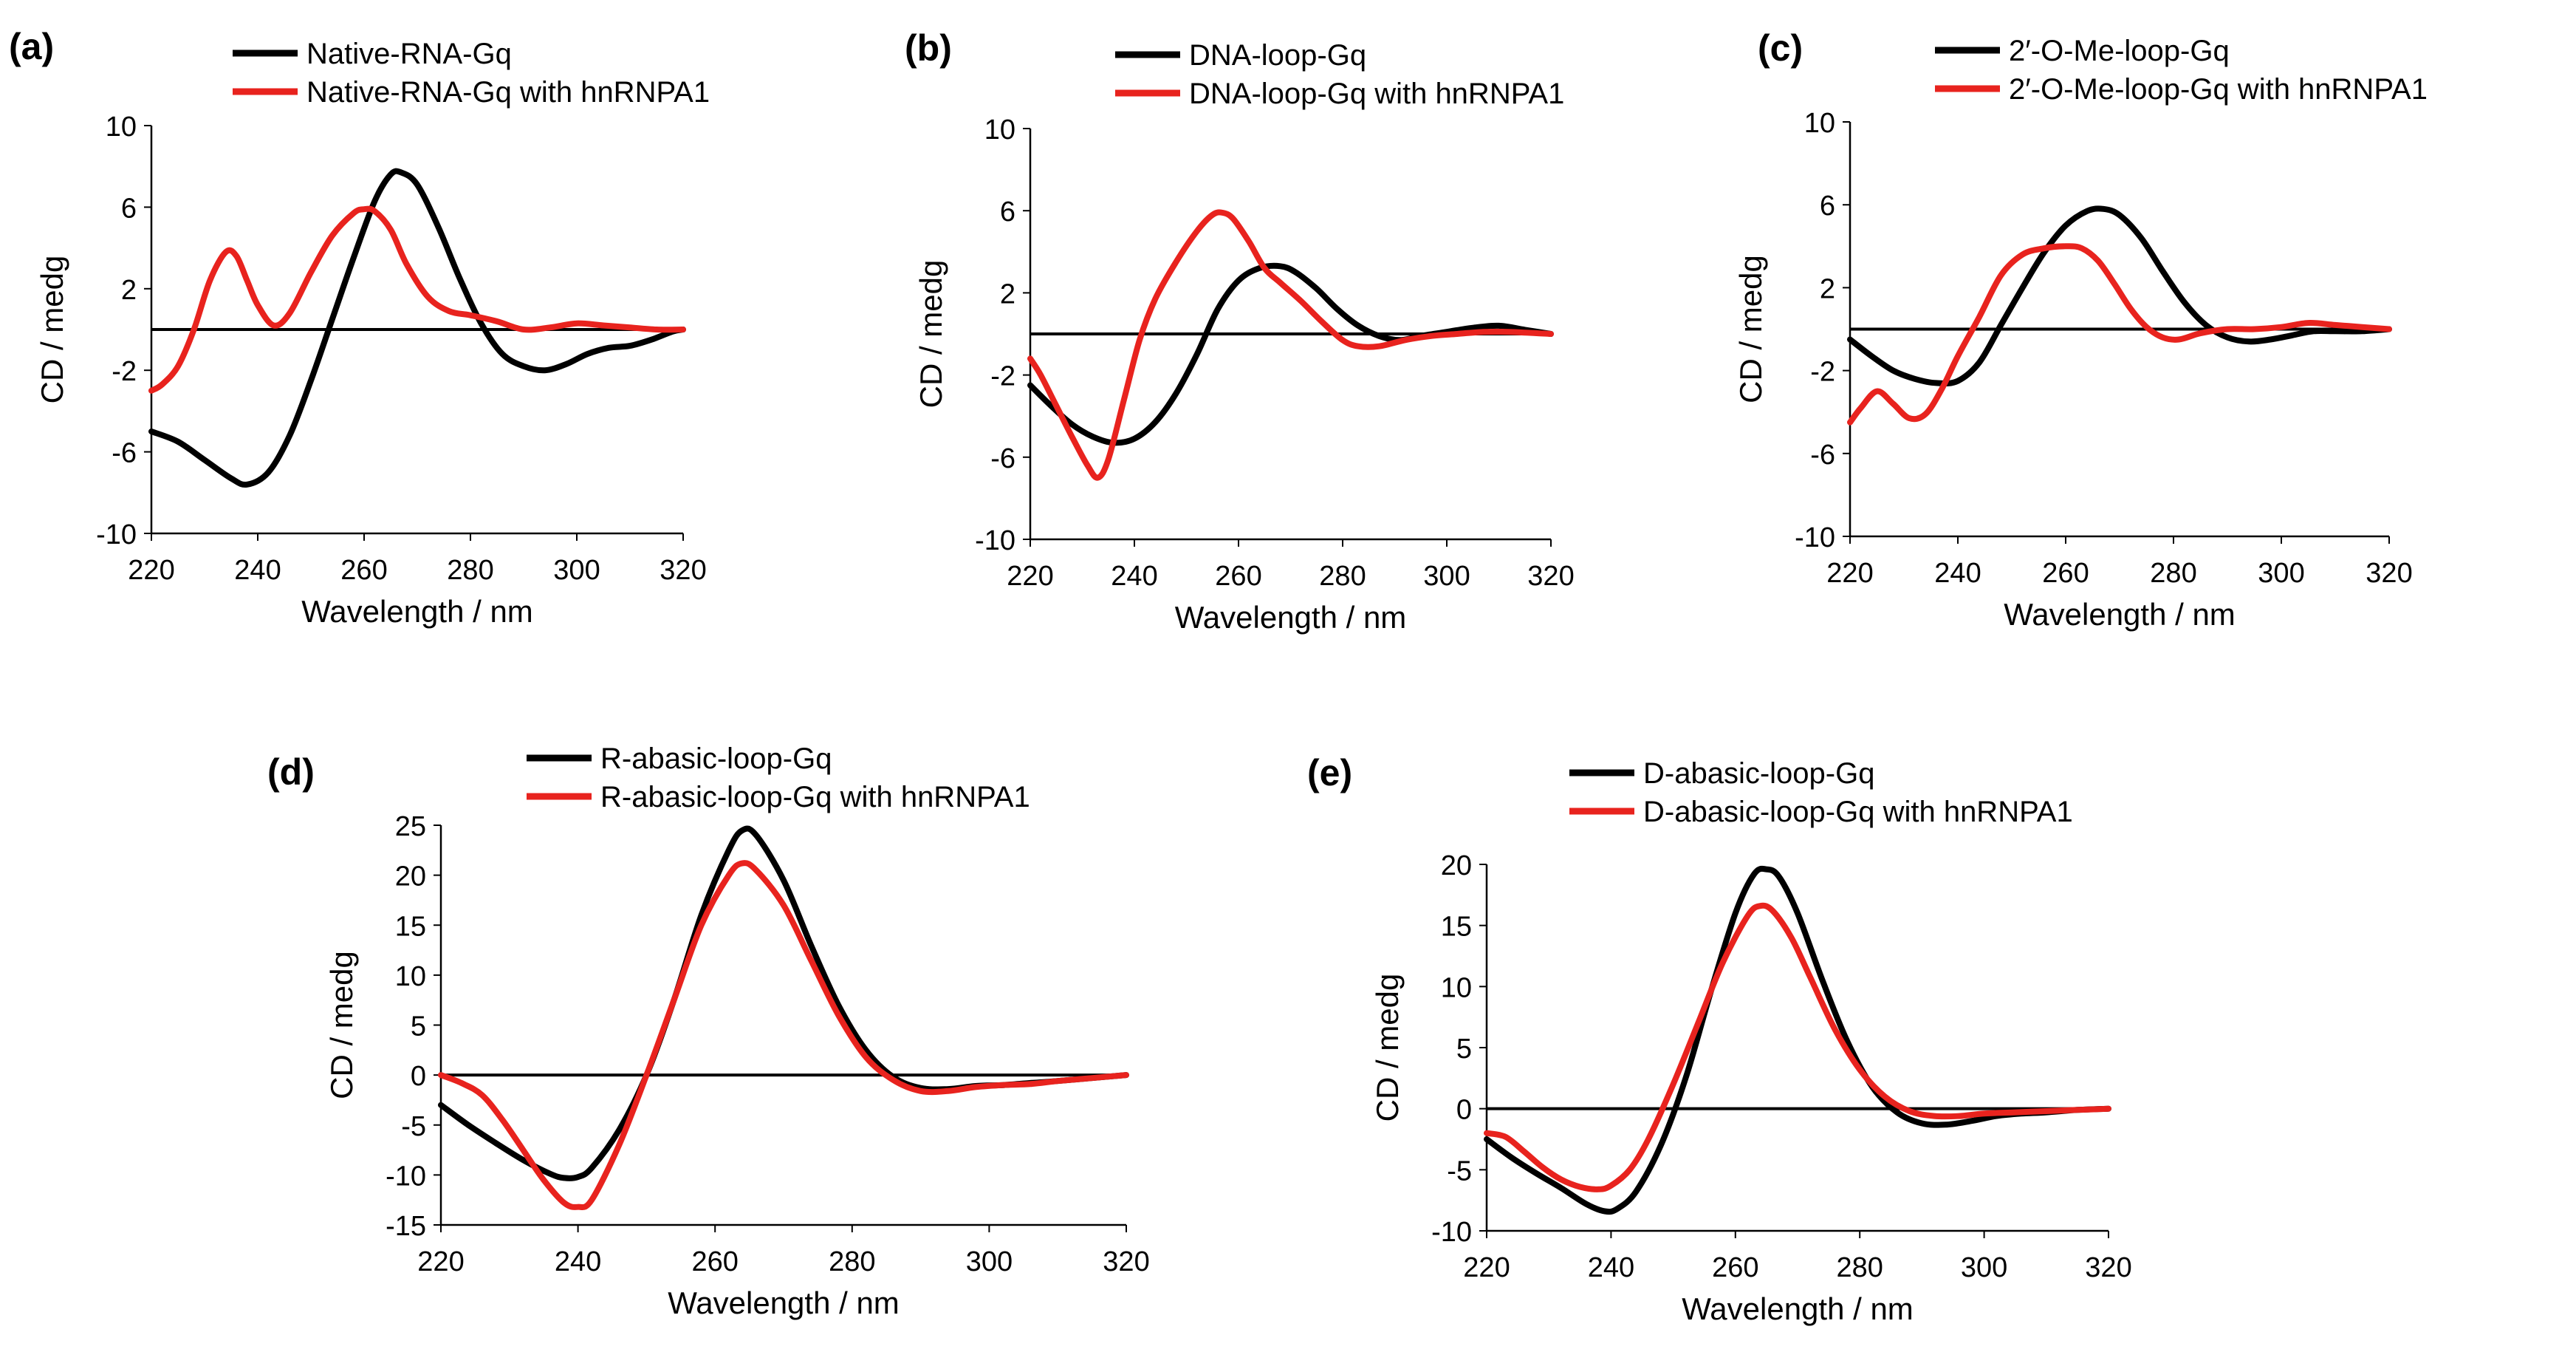  I want to click on panel-label: (d), so click(291, 772).